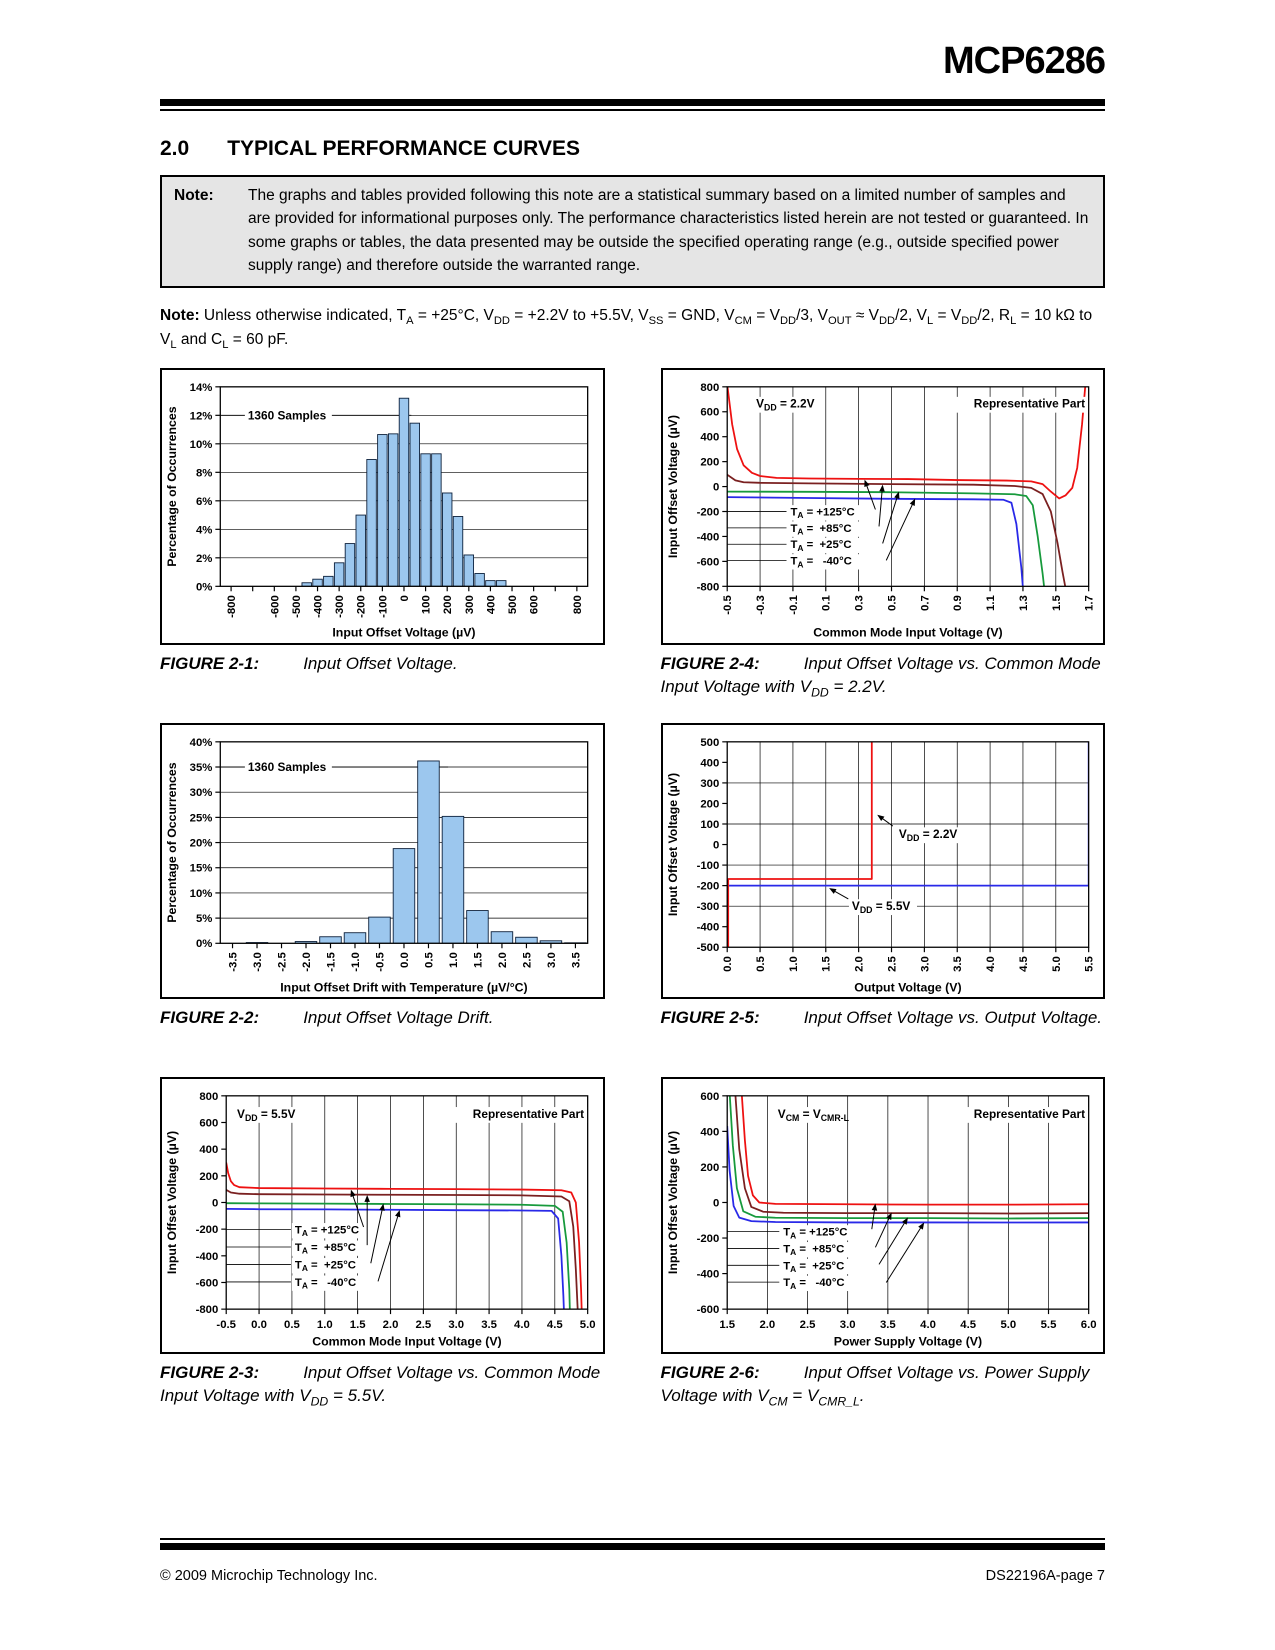 Image resolution: width=1275 pixels, height=1650 pixels. I want to click on svg-text: 0.1, so click(826, 603).